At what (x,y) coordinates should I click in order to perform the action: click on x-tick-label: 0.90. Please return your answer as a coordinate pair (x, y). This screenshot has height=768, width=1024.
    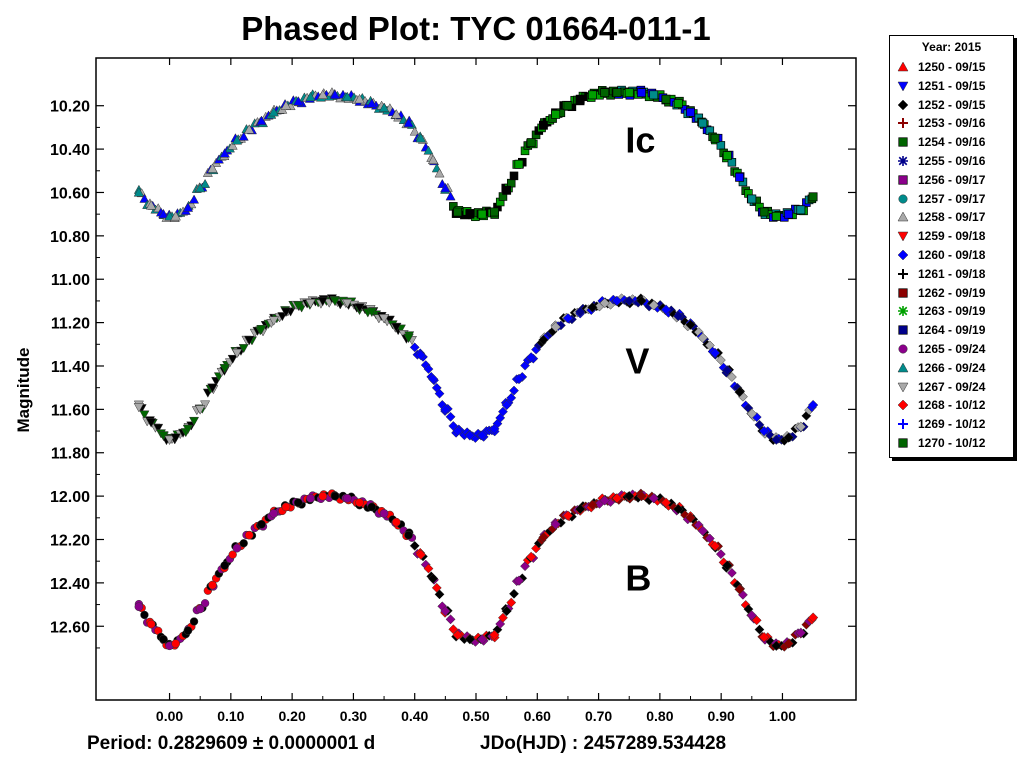
    Looking at the image, I should click on (721, 716).